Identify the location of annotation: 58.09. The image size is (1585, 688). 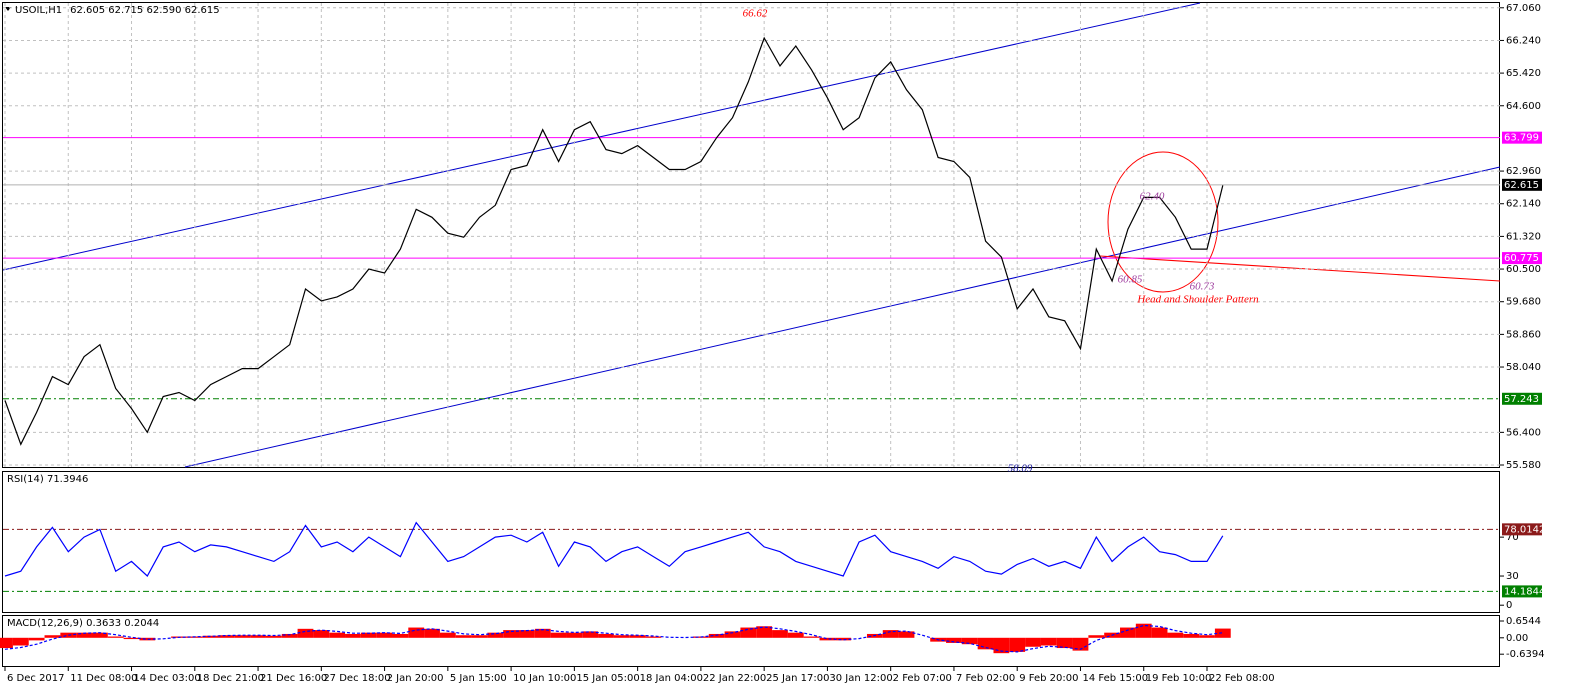
(1020, 469).